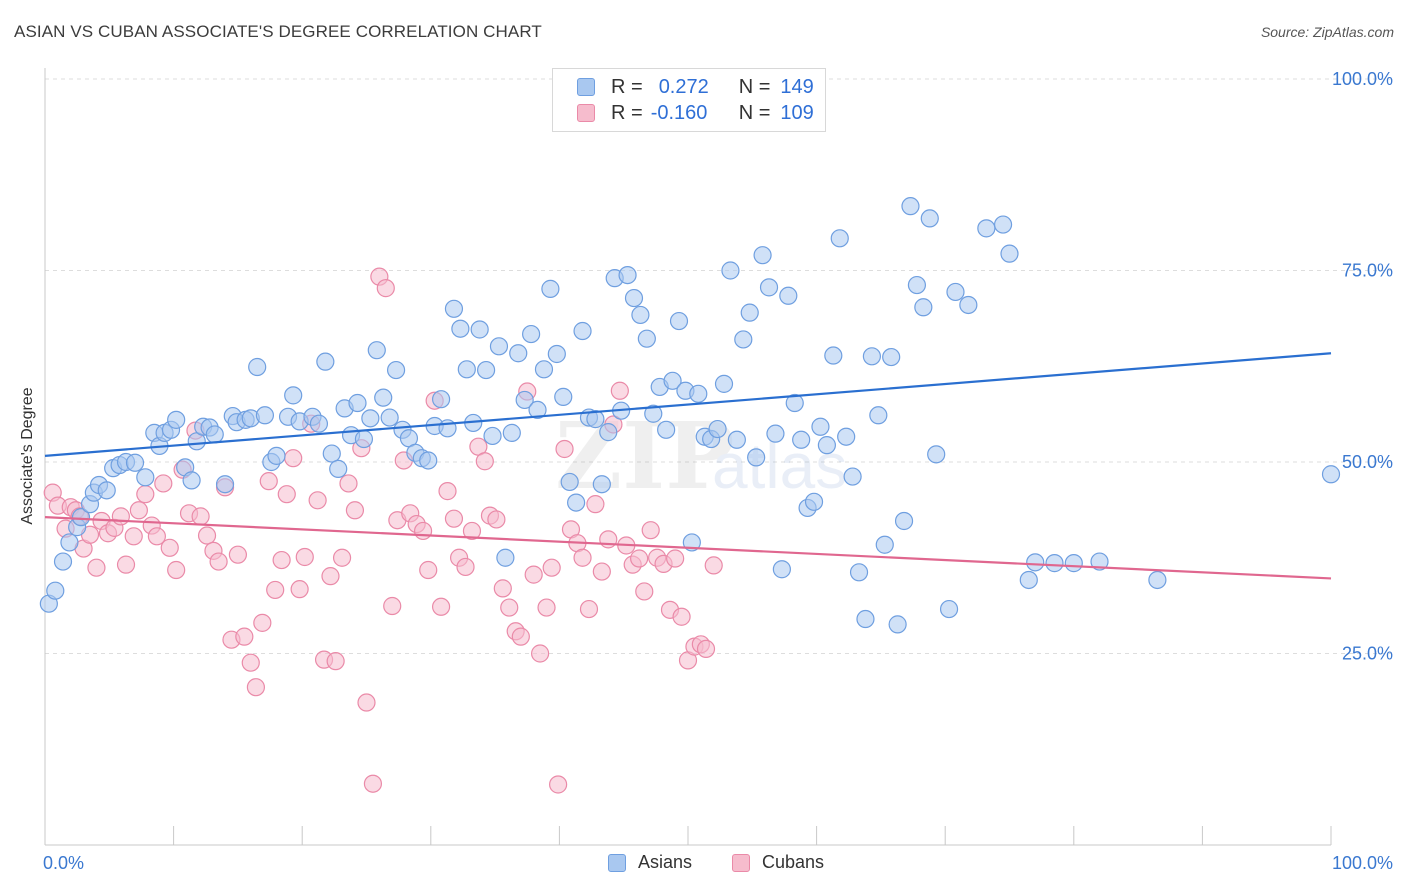 Image resolution: width=1406 pixels, height=892 pixels. Describe the element at coordinates (683, 86) in the screenshot. I see `asians-r-value: 0.272` at that location.